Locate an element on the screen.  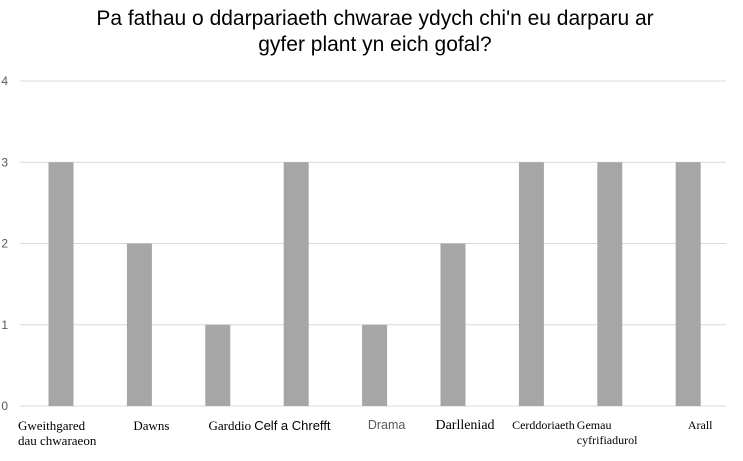
y-tick-label: 2 is located at coordinates (4, 244).